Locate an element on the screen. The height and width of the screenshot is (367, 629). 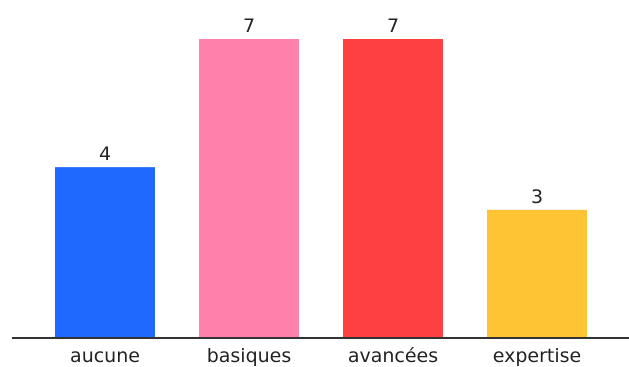
value-label-1: 7 is located at coordinates (249, 26).